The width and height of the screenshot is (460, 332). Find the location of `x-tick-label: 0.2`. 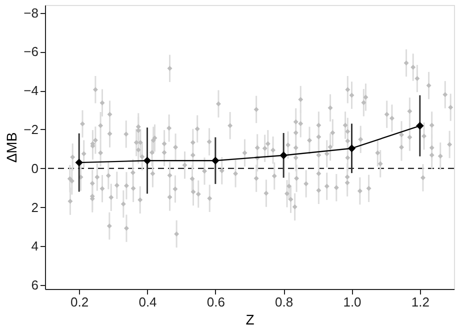

x-tick-label: 0.2 is located at coordinates (79, 302).